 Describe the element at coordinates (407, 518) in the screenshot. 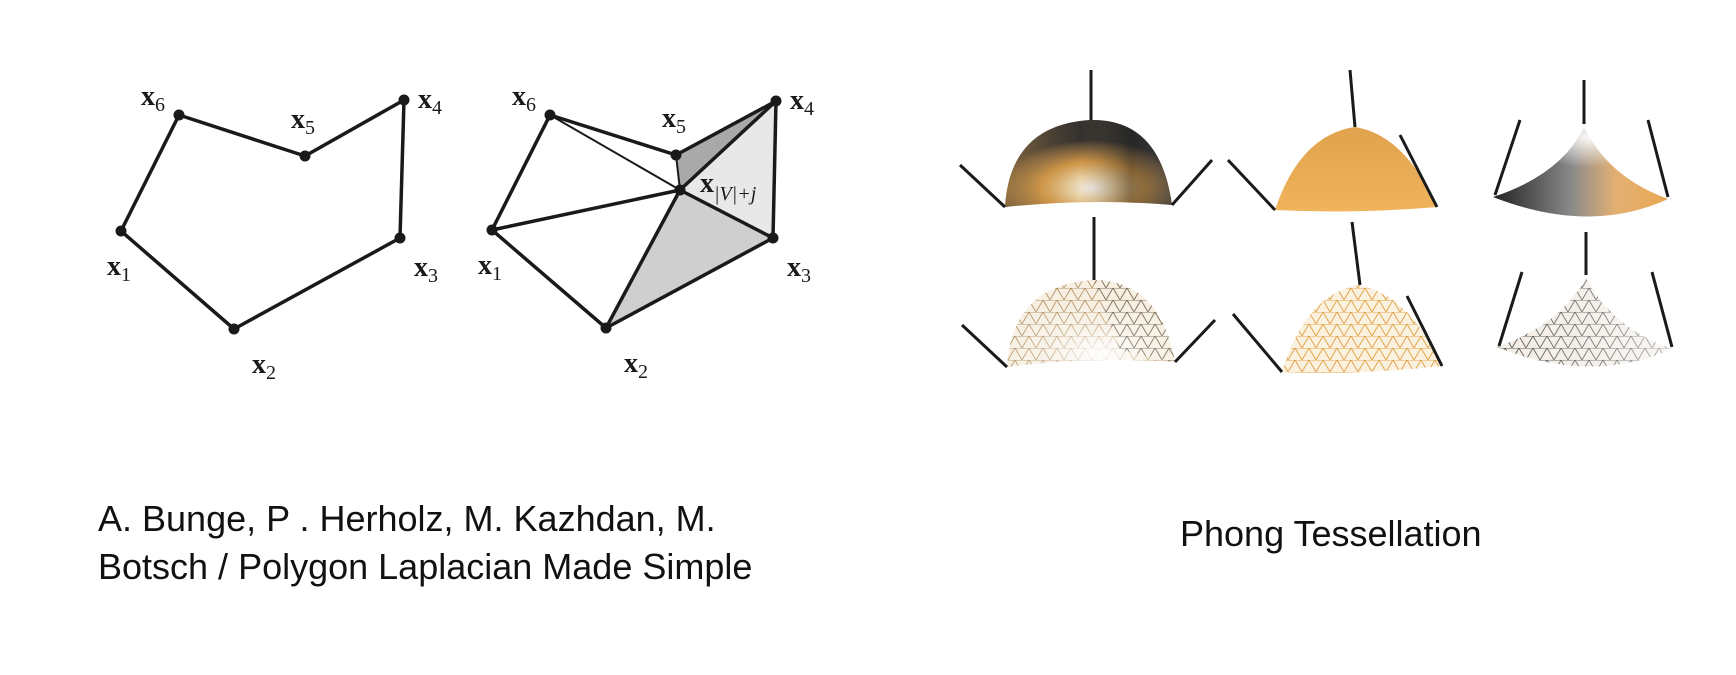

I see `citation-line-1: A. Bunge, P . Herholz, M. Kazhdan, M.` at that location.